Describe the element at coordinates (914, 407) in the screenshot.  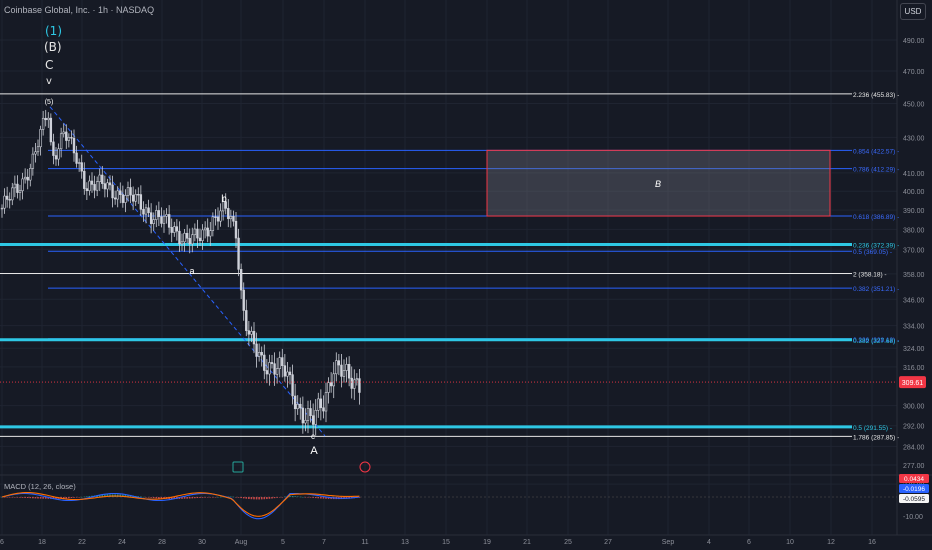
I see `price-tick: 300.00` at that location.